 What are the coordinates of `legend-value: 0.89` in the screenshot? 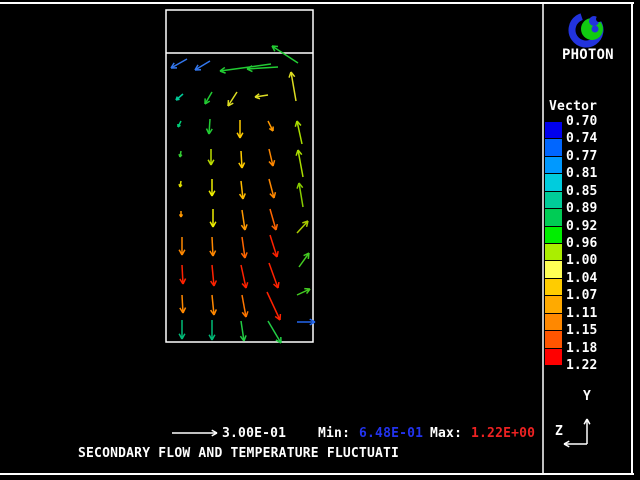 It's located at (582, 209).